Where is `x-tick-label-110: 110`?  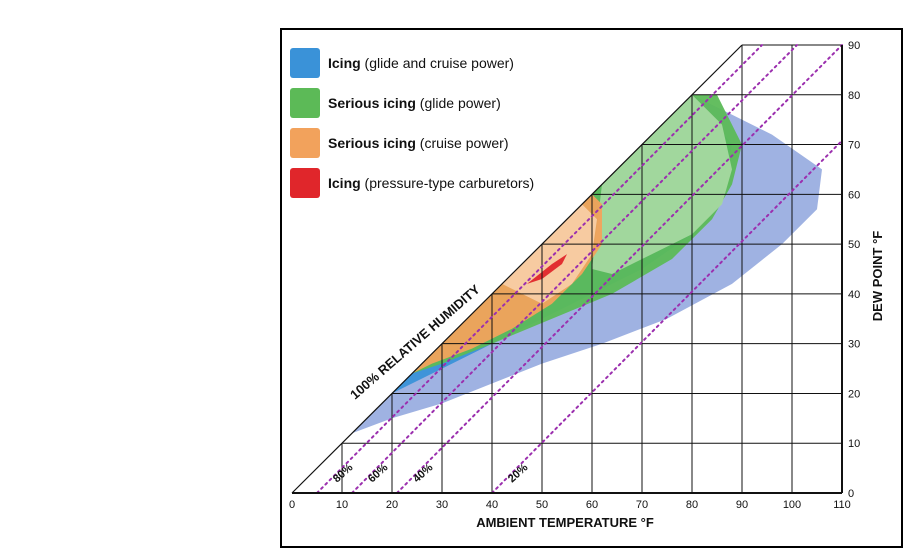
x-tick-label-110: 110 is located at coordinates (842, 505).